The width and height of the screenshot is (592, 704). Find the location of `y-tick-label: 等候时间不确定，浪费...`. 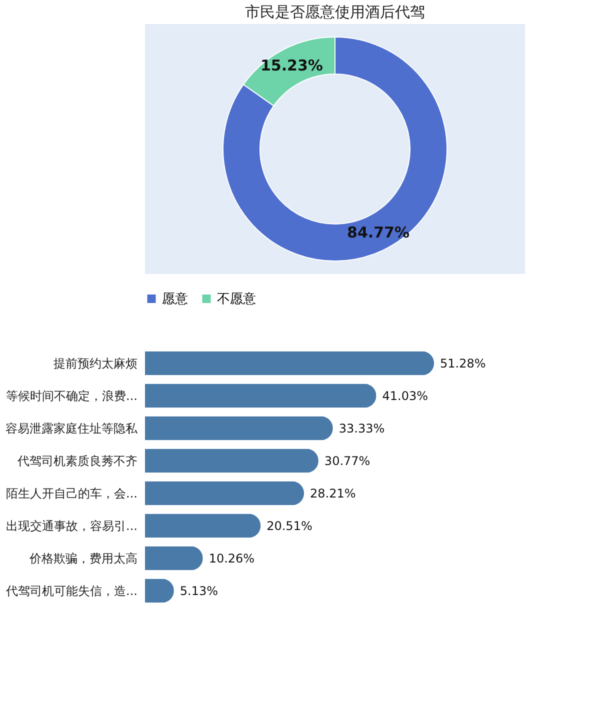

y-tick-label: 等候时间不确定，浪费... is located at coordinates (72, 395).